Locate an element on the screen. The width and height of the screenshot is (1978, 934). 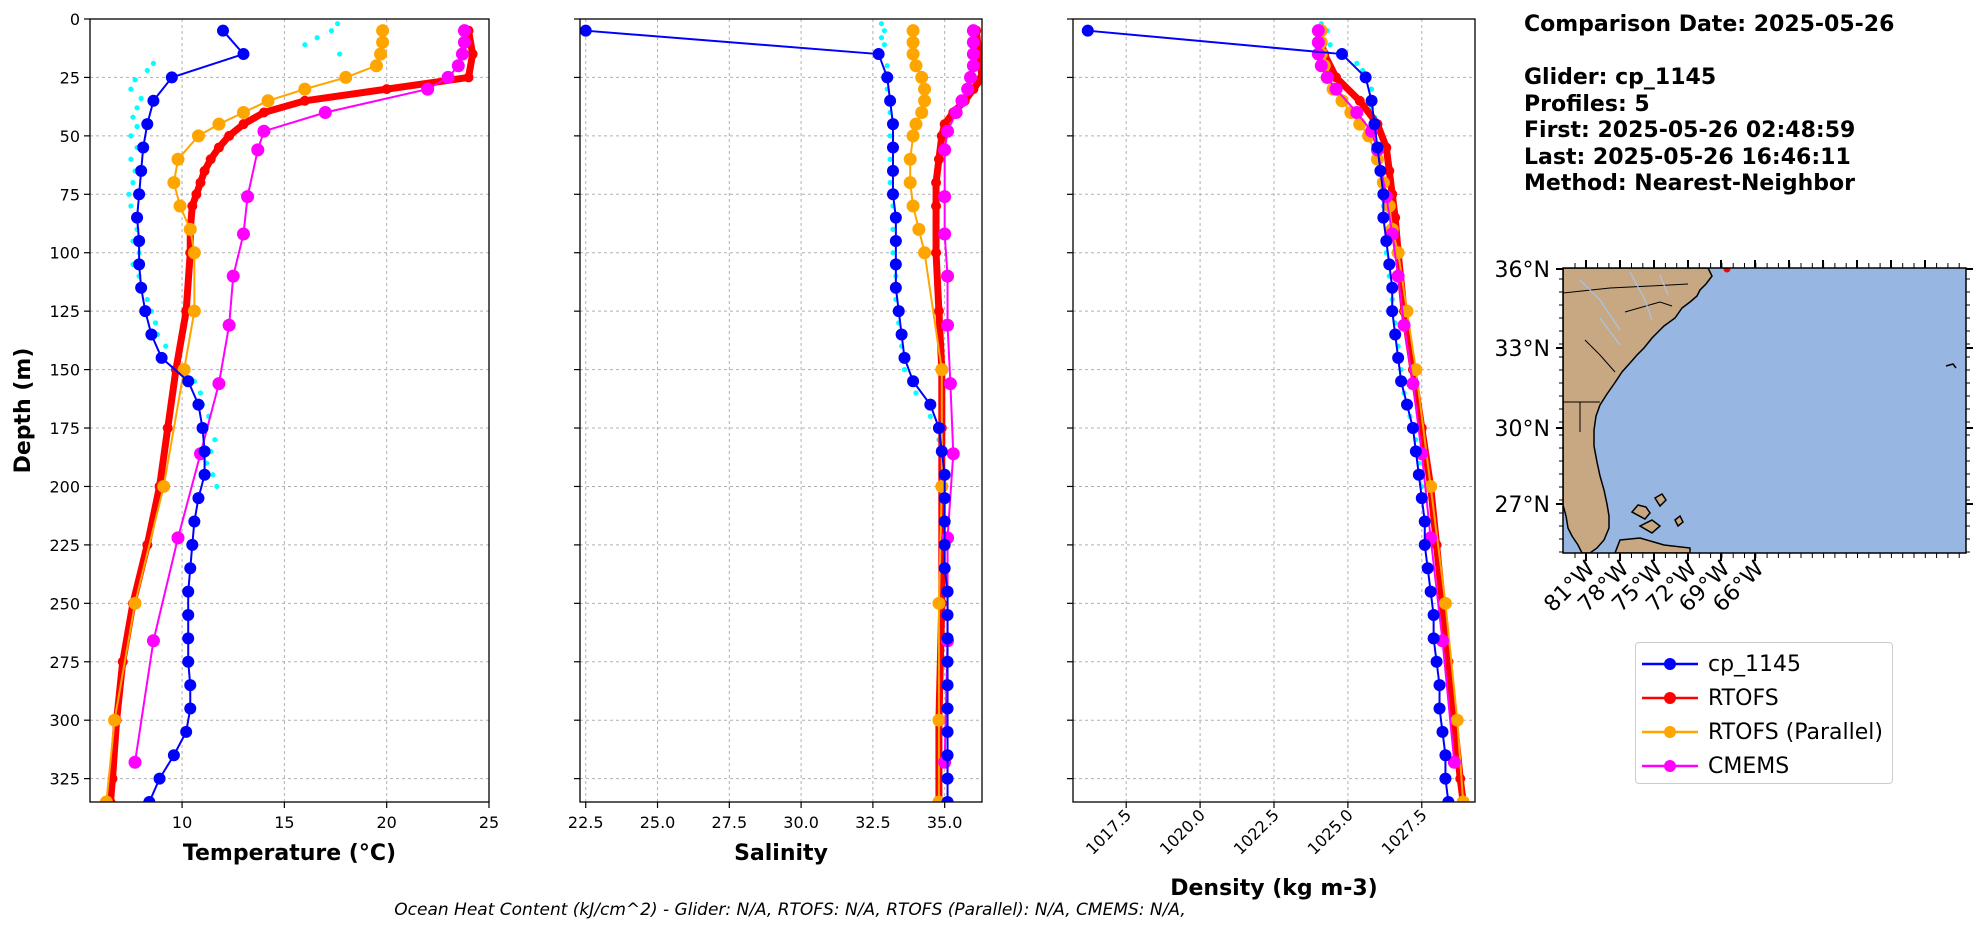
y-tick-label: 325 is located at coordinates (64, 779).